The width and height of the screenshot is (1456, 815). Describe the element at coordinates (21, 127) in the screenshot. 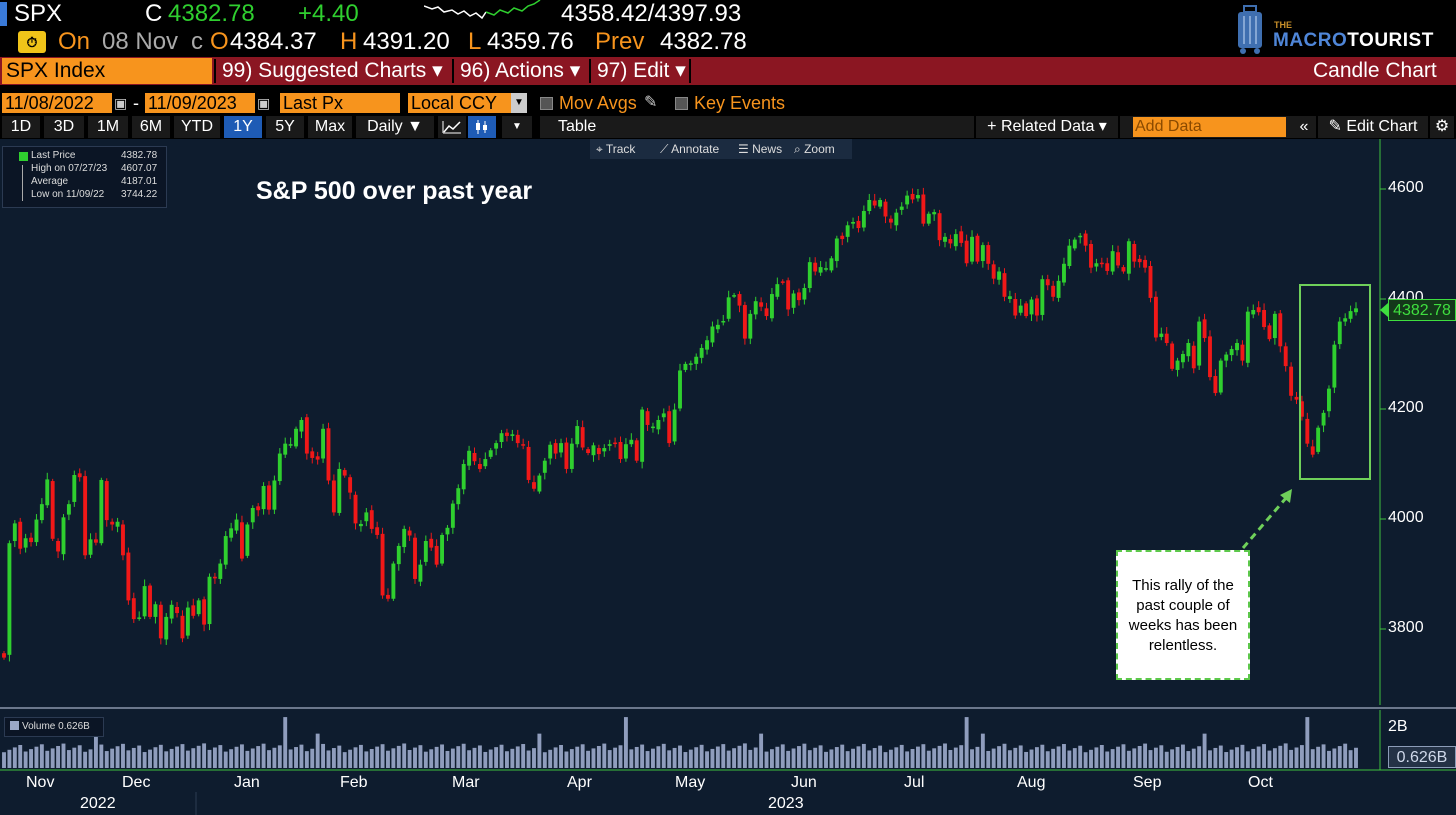

I see `period-1d: 1D` at that location.